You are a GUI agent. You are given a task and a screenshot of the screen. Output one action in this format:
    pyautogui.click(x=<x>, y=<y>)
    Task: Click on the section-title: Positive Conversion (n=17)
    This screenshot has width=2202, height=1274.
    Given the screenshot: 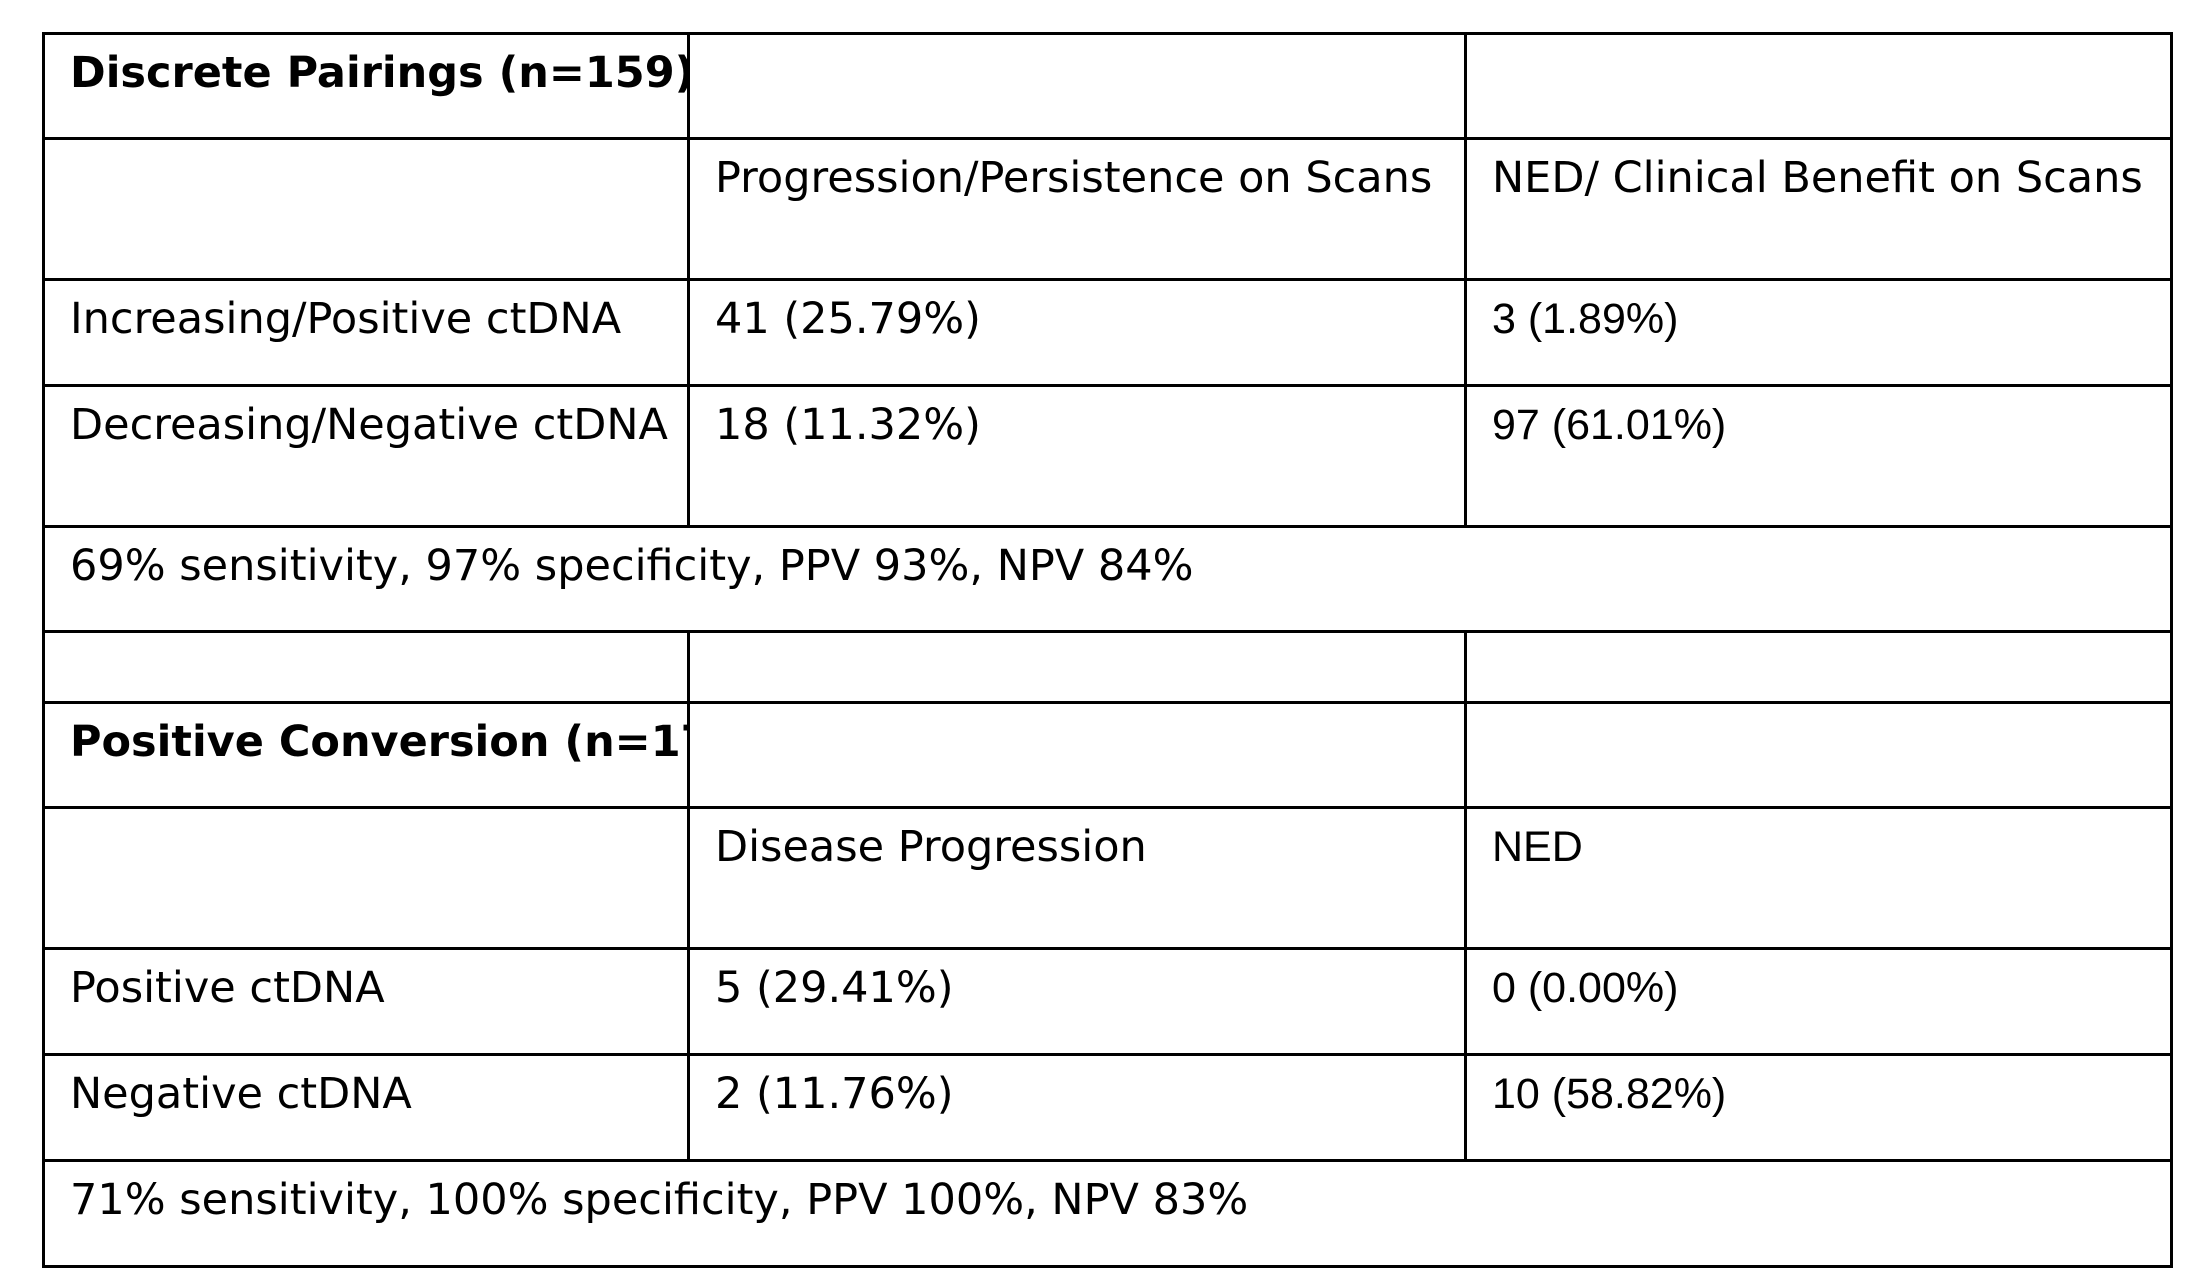 What is the action you would take?
    pyautogui.click(x=366, y=755)
    